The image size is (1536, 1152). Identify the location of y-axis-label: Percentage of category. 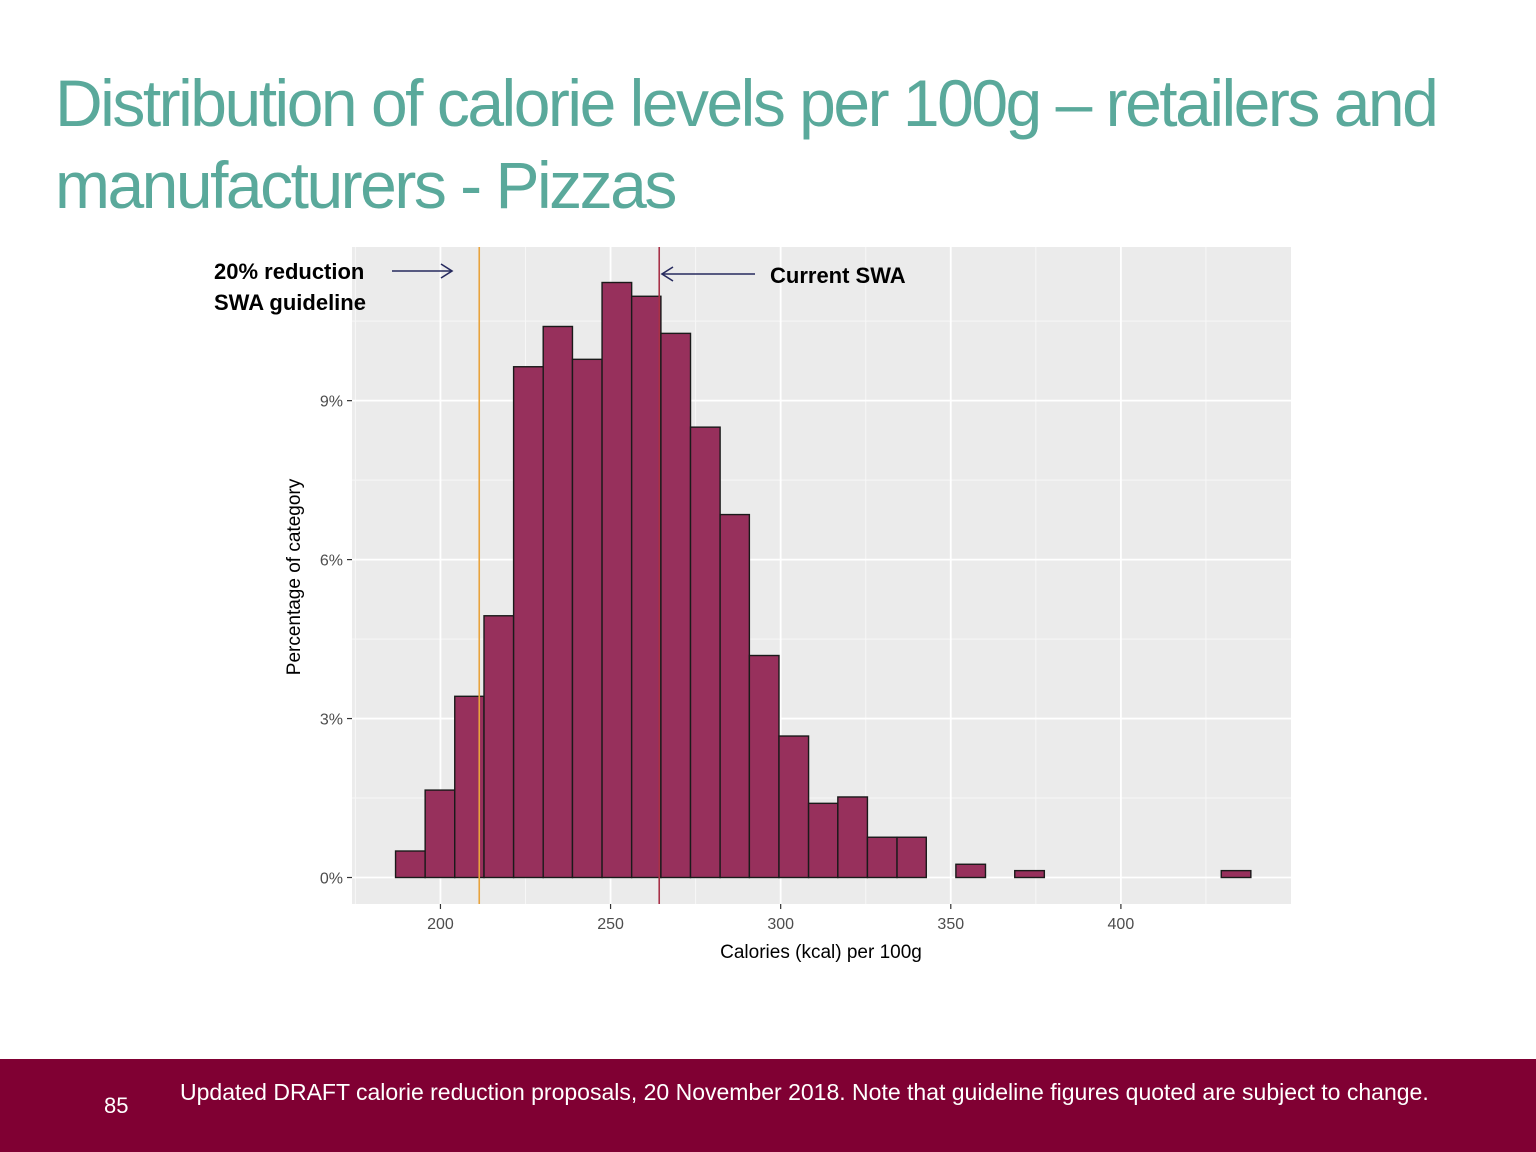
(294, 576).